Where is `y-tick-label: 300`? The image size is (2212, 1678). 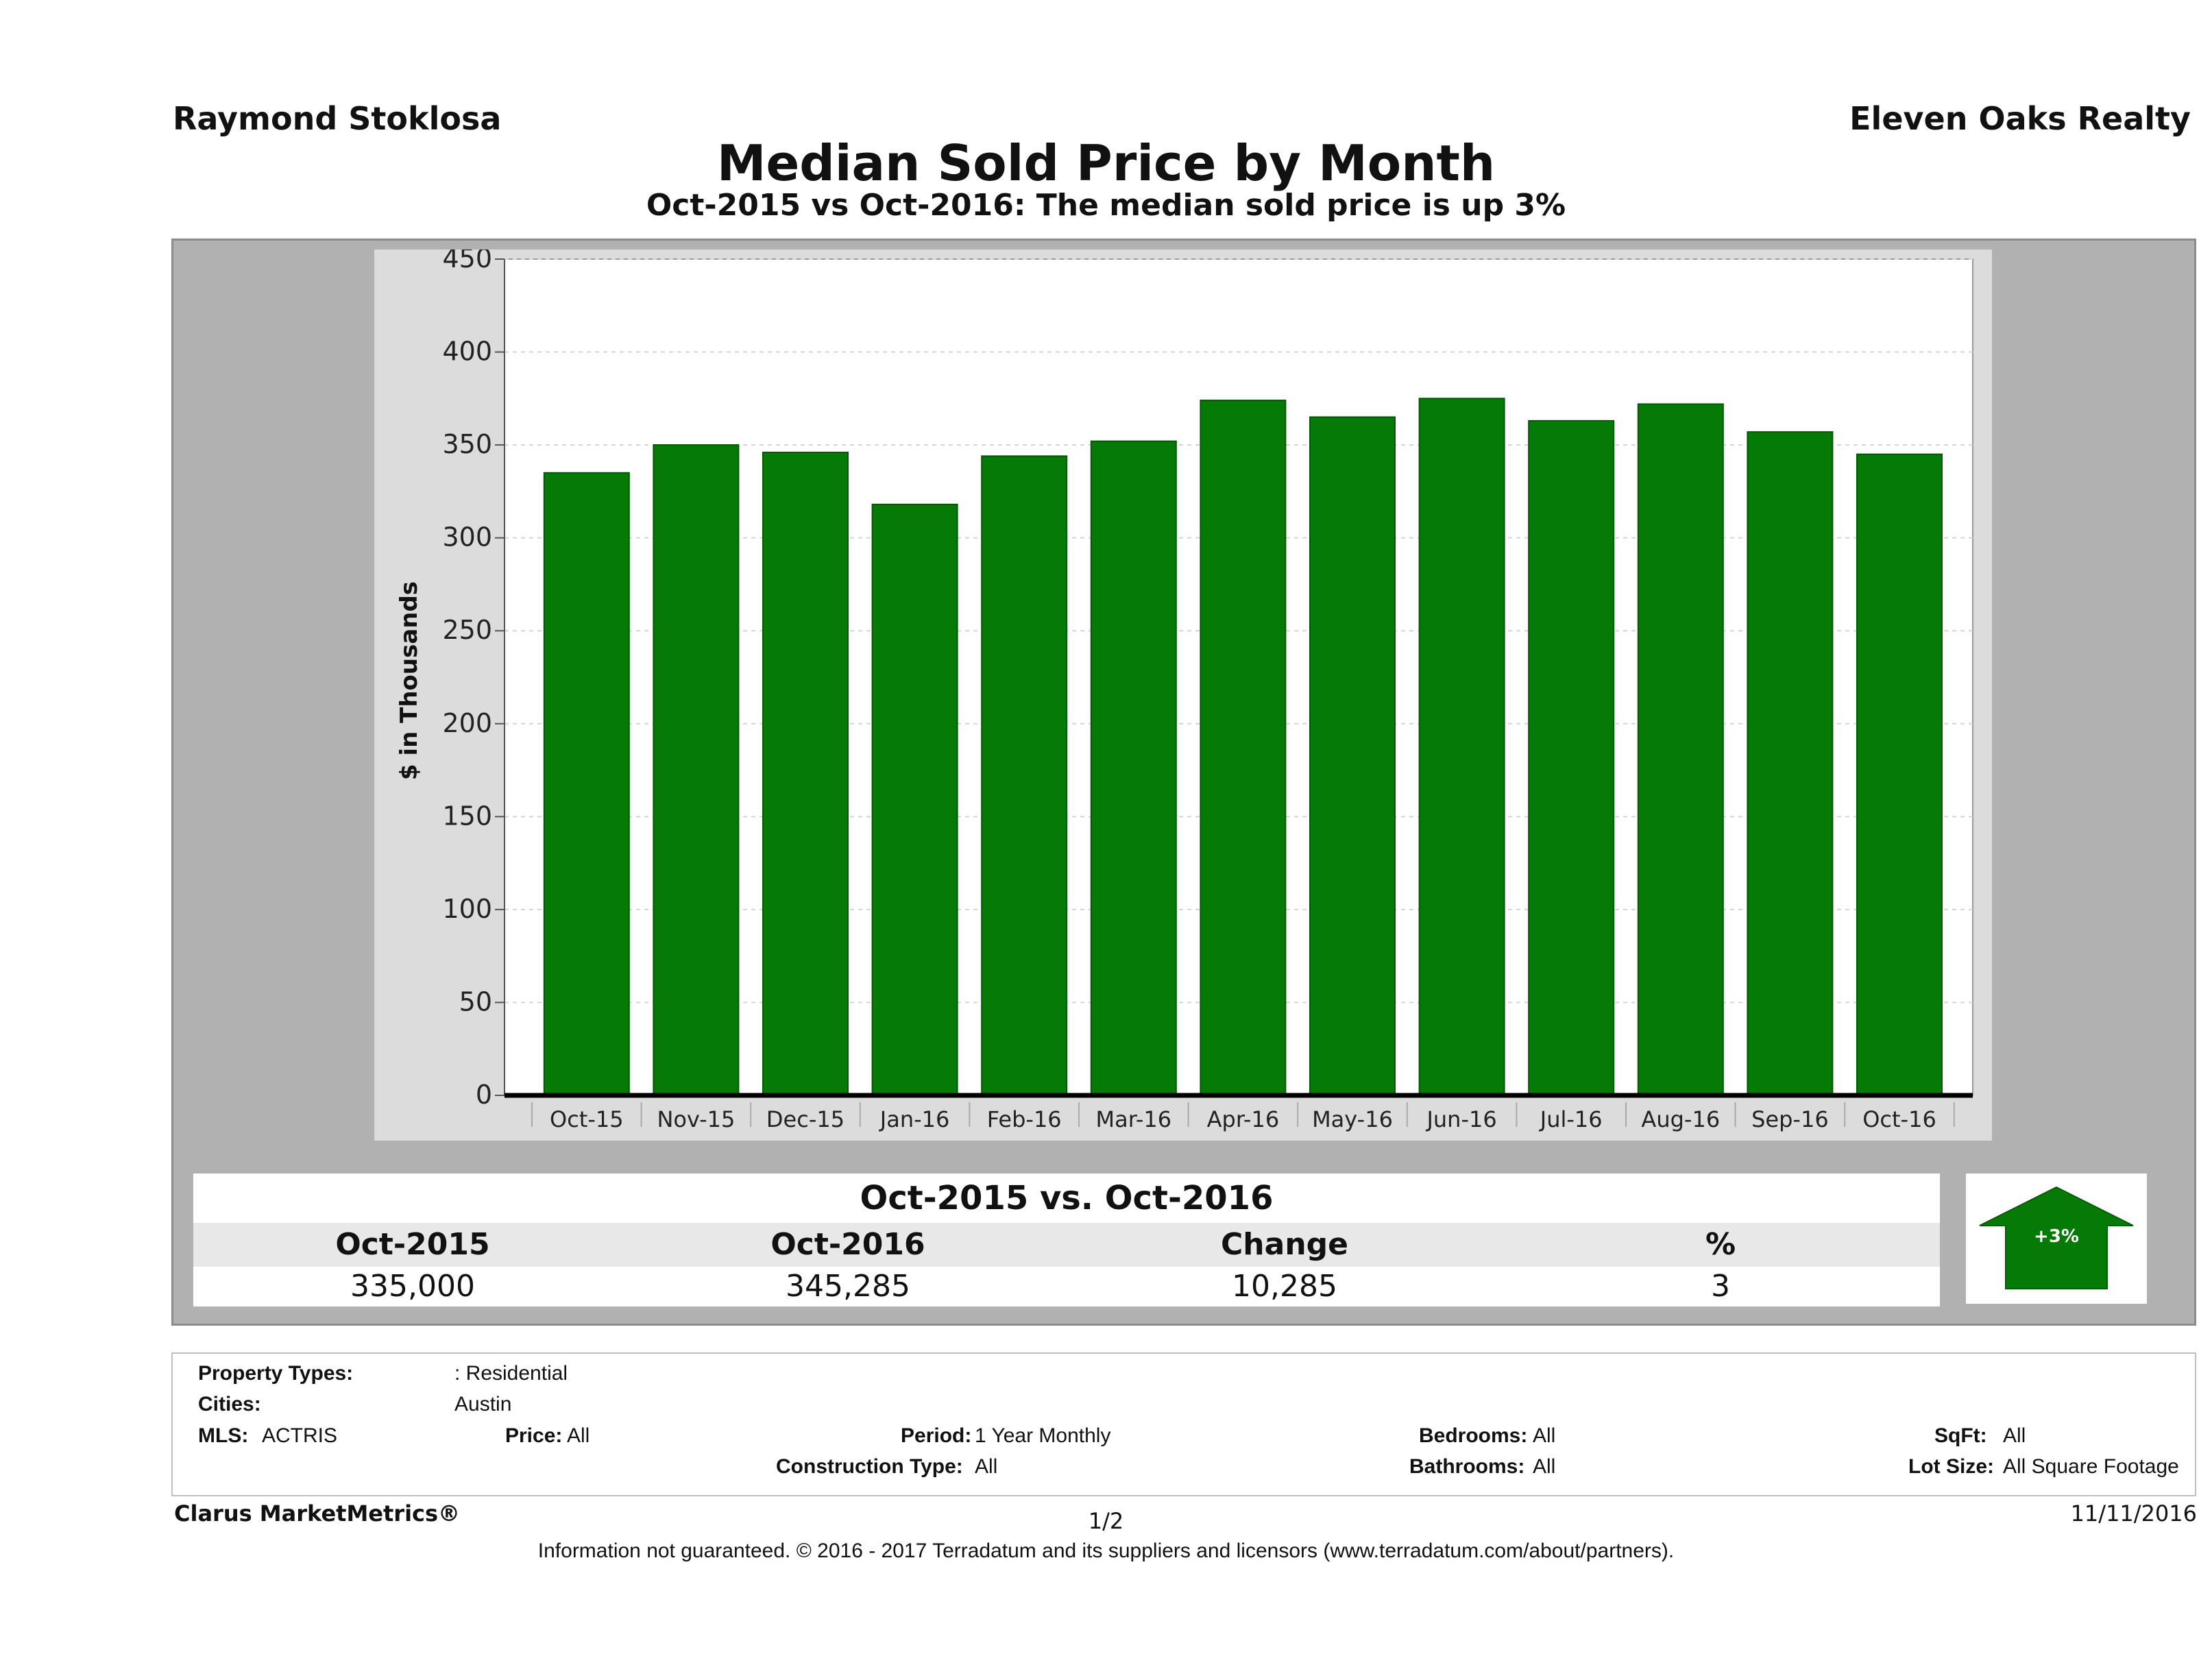 y-tick-label: 300 is located at coordinates (467, 537).